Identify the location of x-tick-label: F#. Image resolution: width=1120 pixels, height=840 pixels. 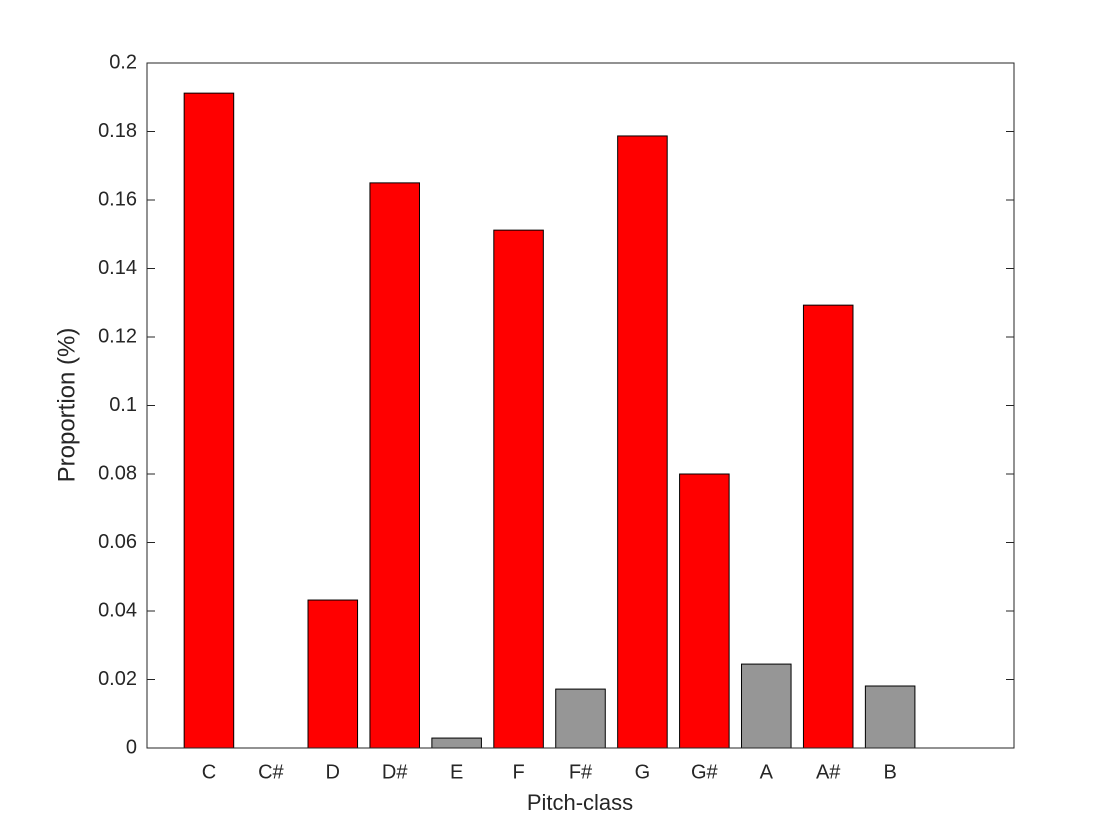
(581, 772).